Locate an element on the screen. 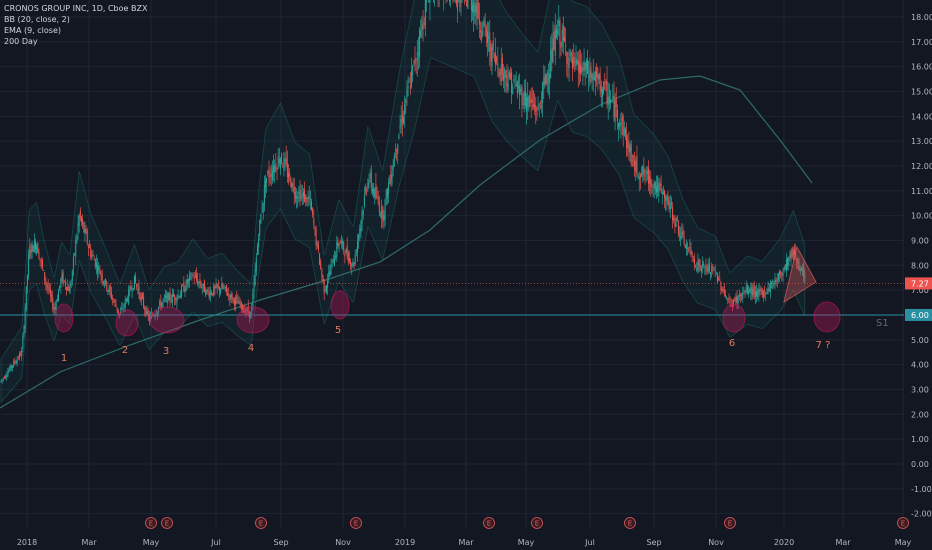 This screenshot has width=932, height=550. price-tick: 2.00 is located at coordinates (920, 414).